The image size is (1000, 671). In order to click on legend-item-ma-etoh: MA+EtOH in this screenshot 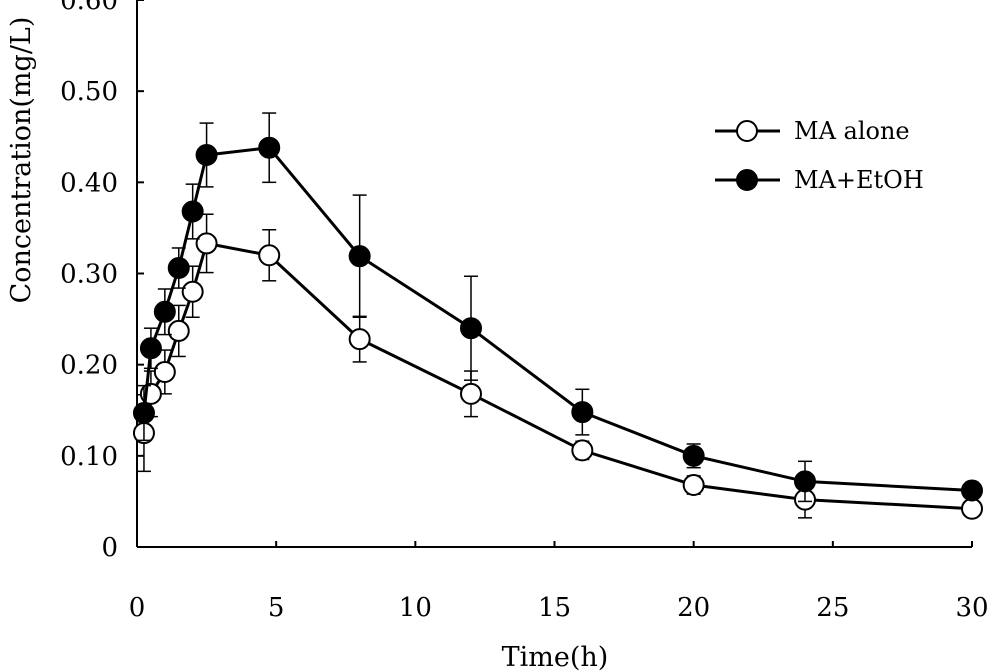, I will do `click(819, 180)`.